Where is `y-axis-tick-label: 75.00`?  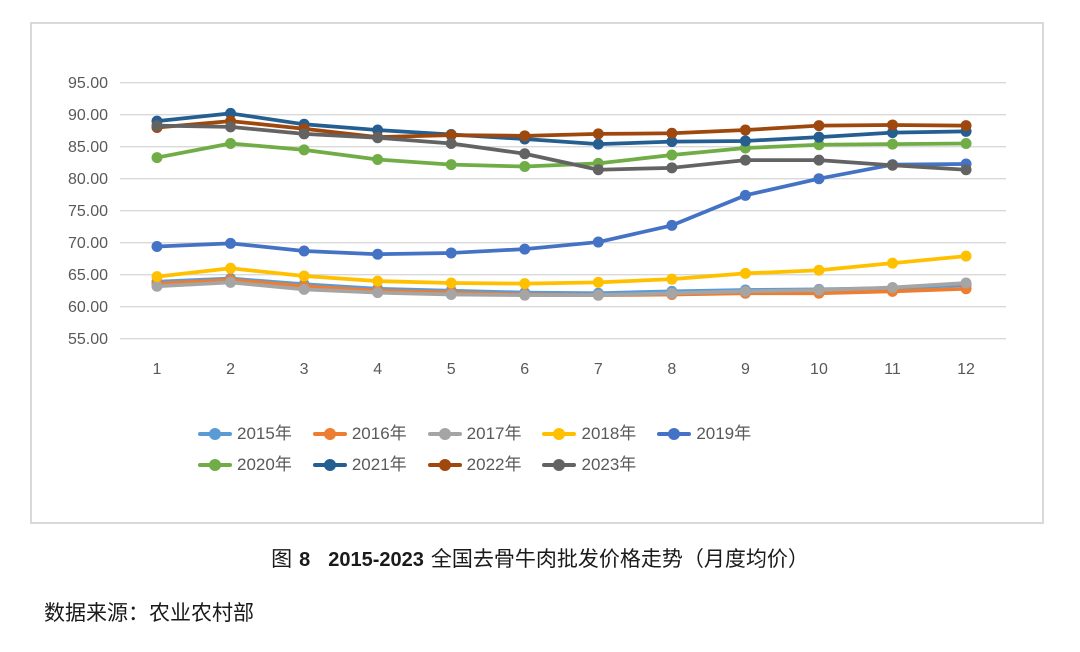
y-axis-tick-label: 75.00 is located at coordinates (88, 211).